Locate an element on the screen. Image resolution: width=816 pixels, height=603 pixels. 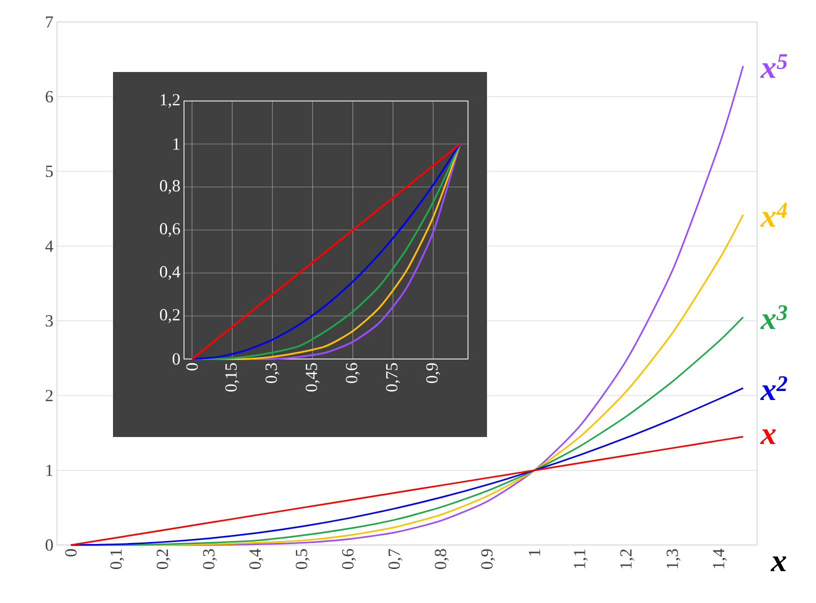
x-tick-label: 0,1 is located at coordinates (117, 560).